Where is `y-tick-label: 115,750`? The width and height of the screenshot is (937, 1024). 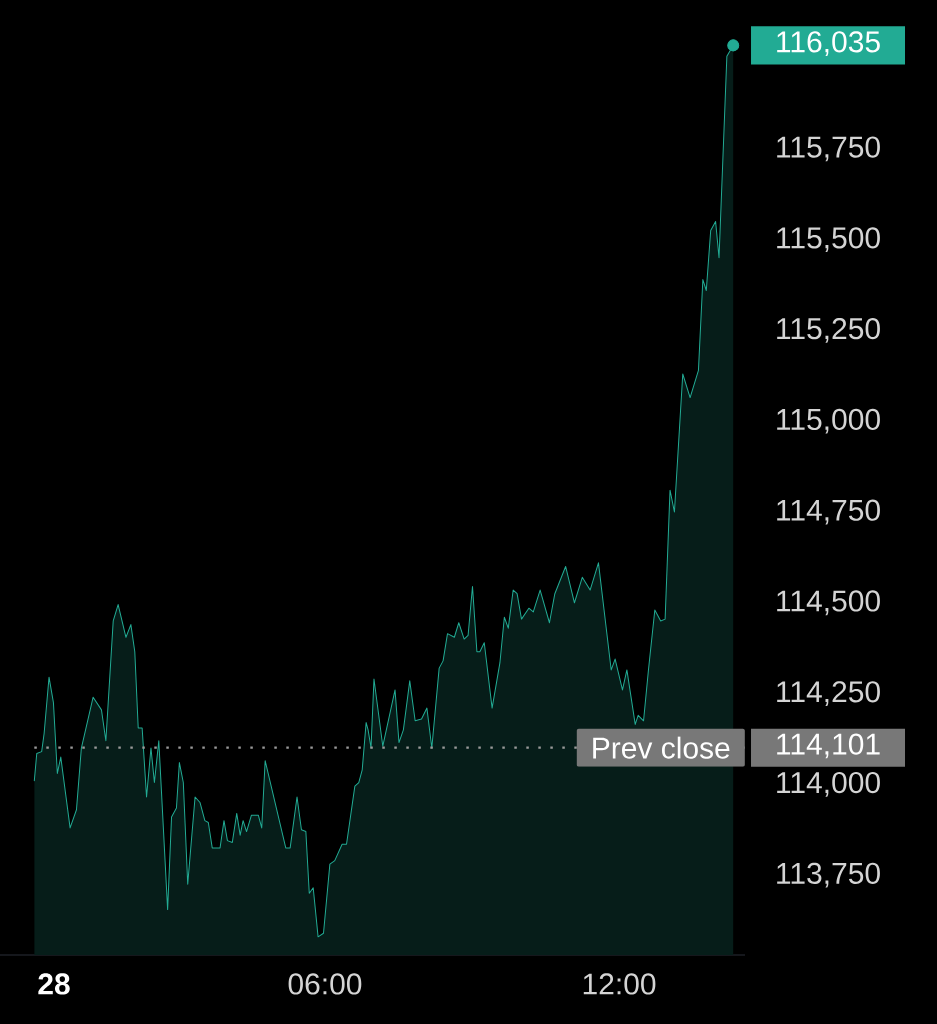 y-tick-label: 115,750 is located at coordinates (828, 149).